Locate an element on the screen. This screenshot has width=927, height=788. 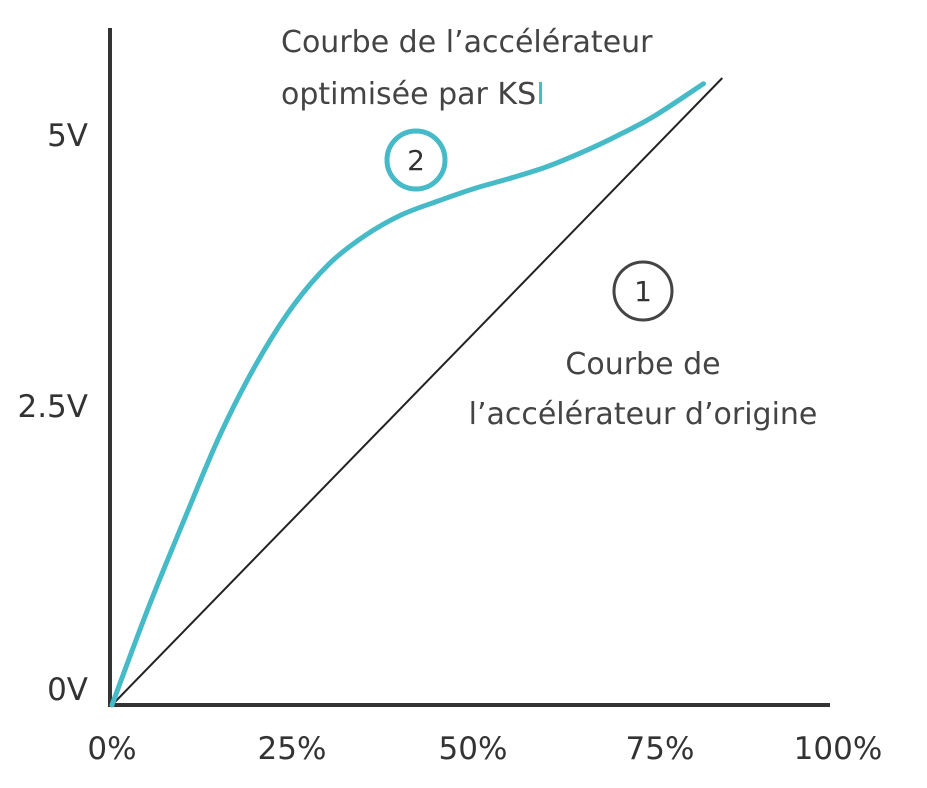
optimized-curve-label-line1: Courbe de l’accélérateur is located at coordinates (467, 42).